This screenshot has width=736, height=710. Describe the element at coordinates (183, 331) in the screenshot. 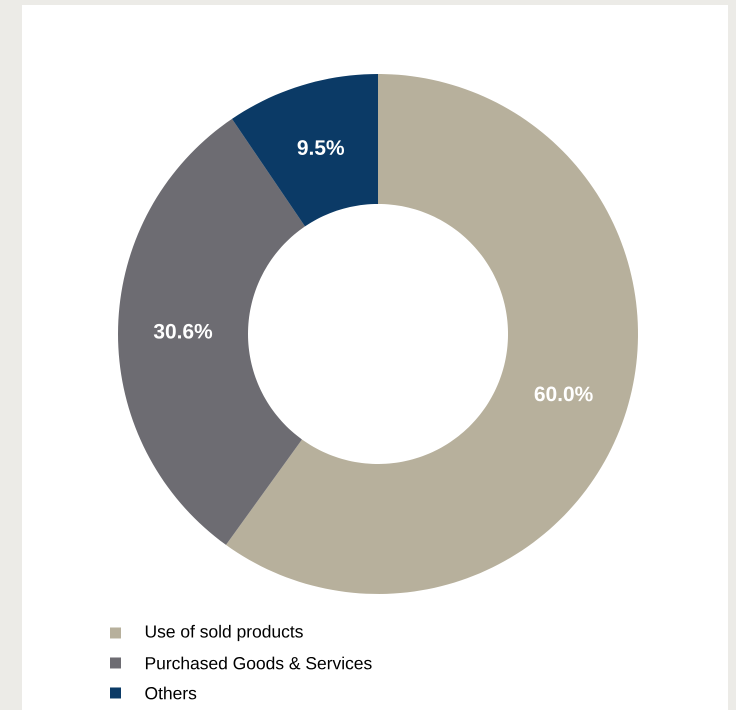

I see `data-label: 30.6%` at that location.